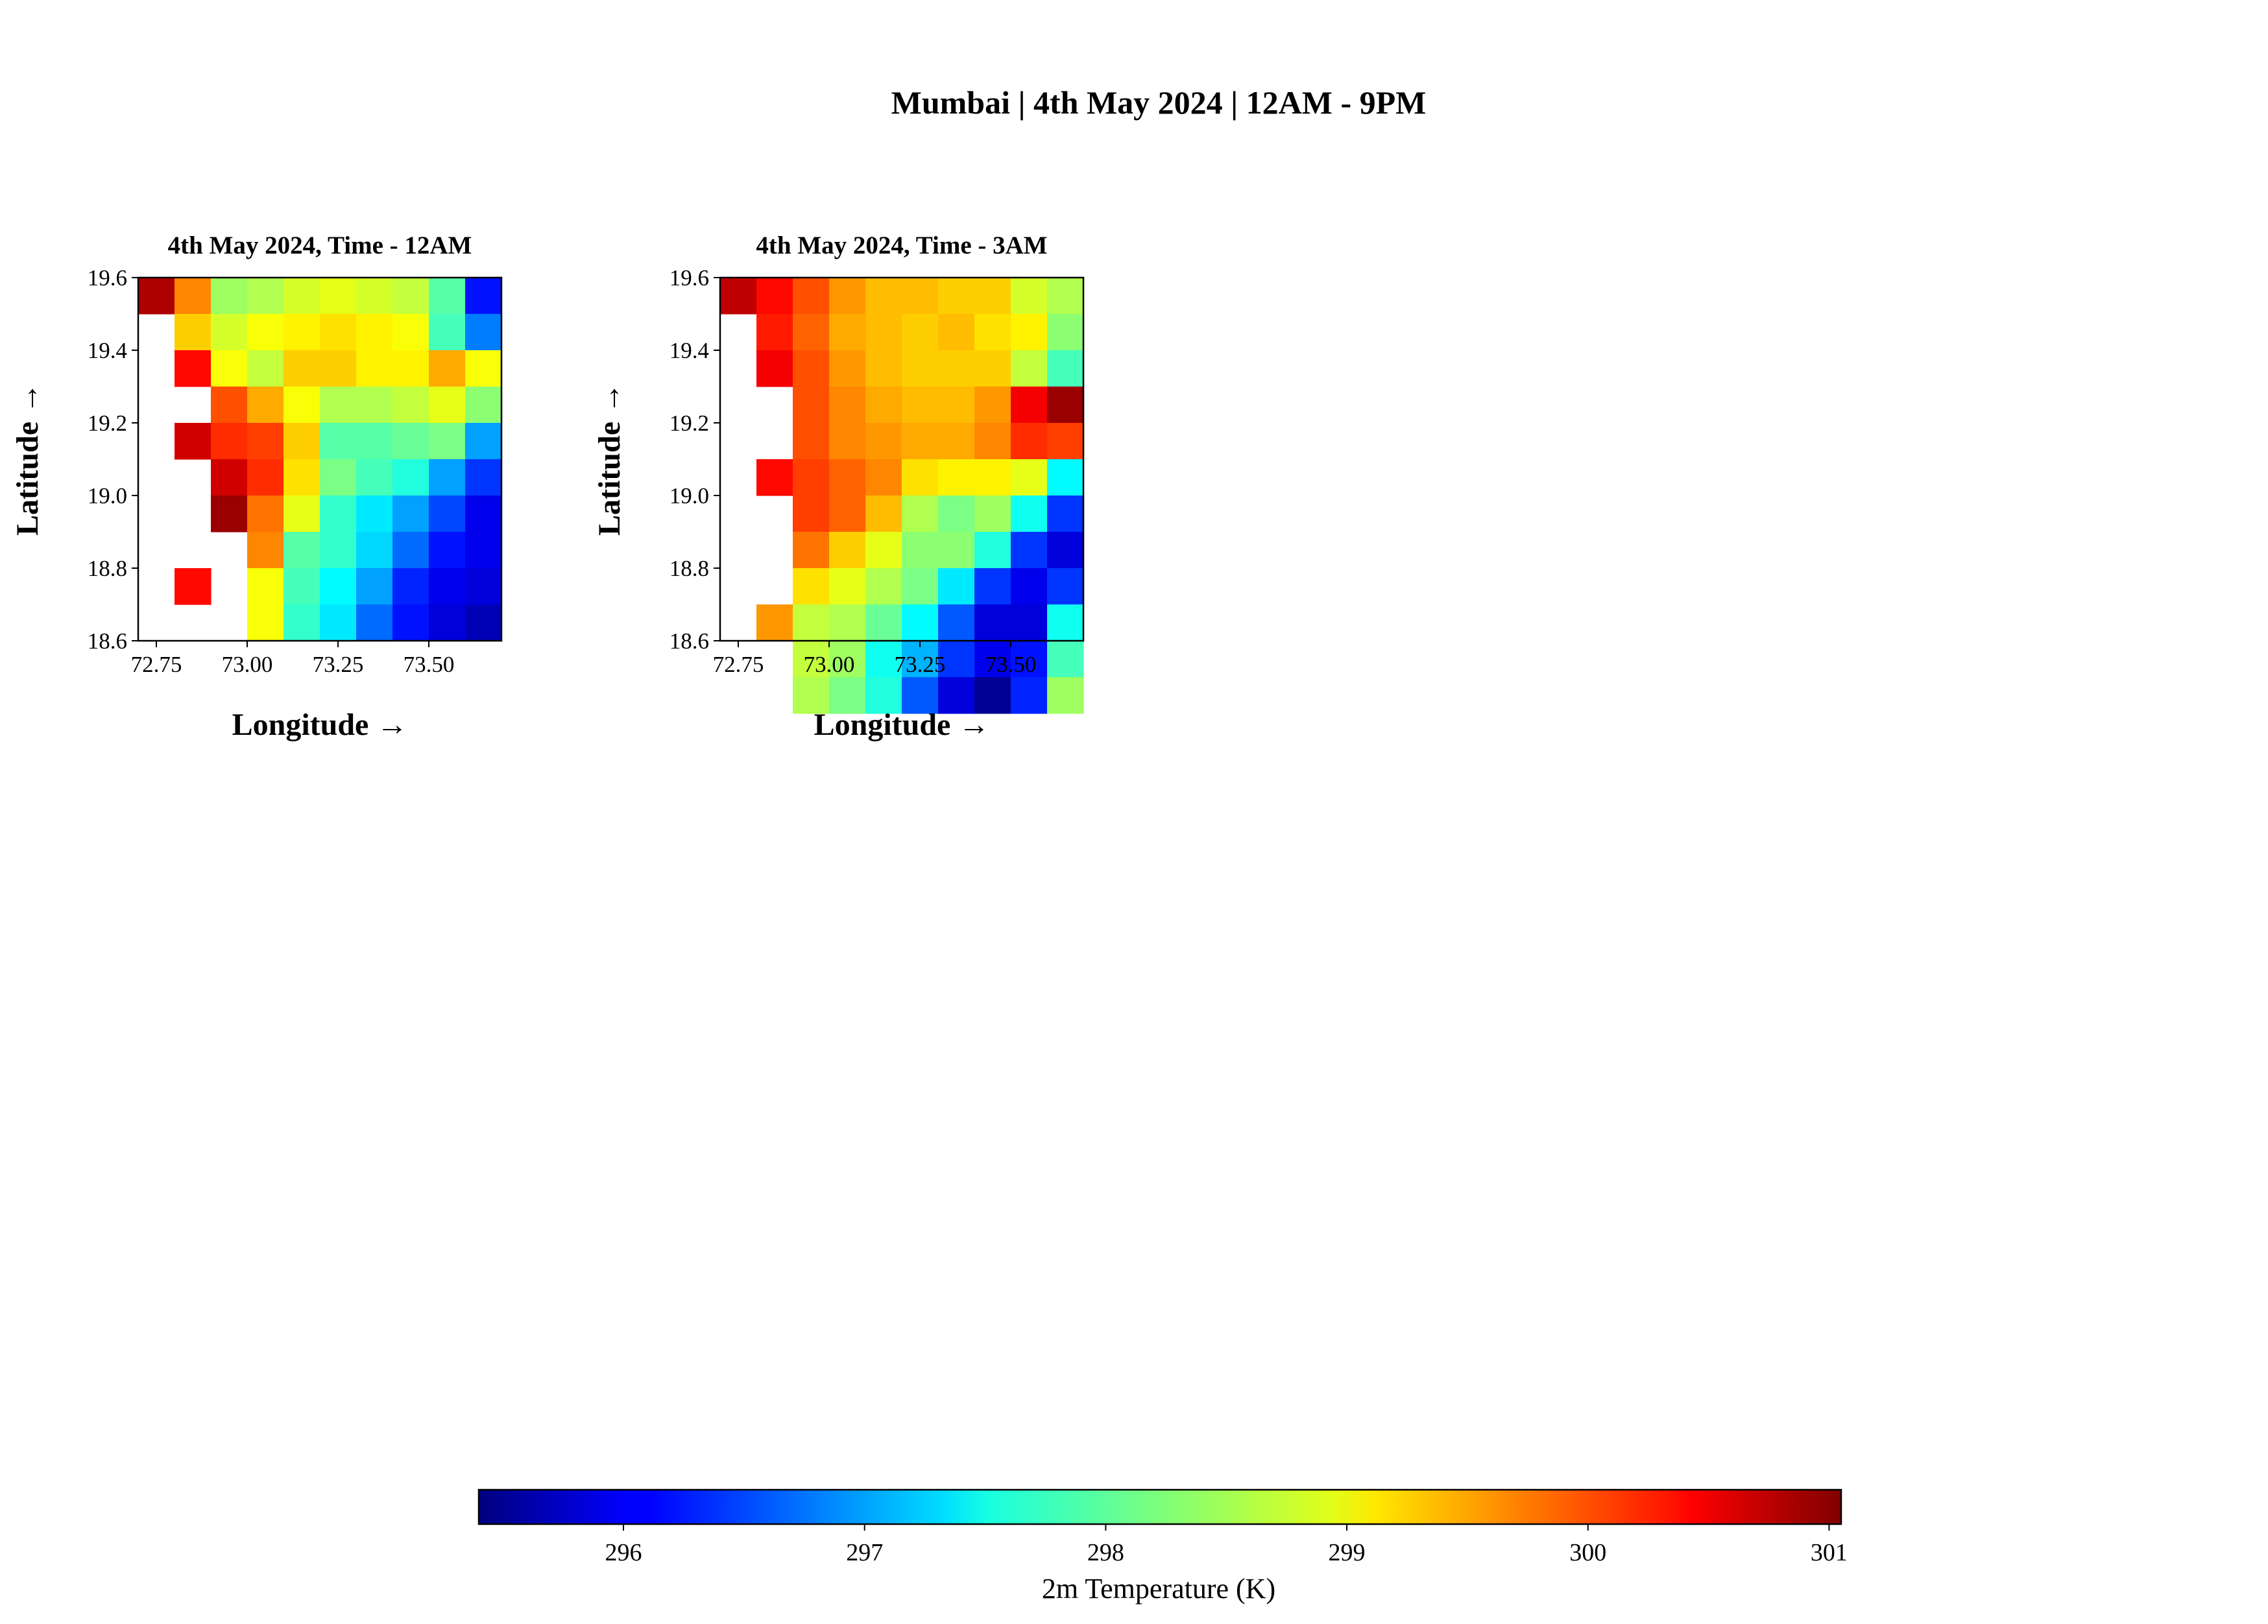  I want to click on y-tick-label: 19.6, so click(689, 278).